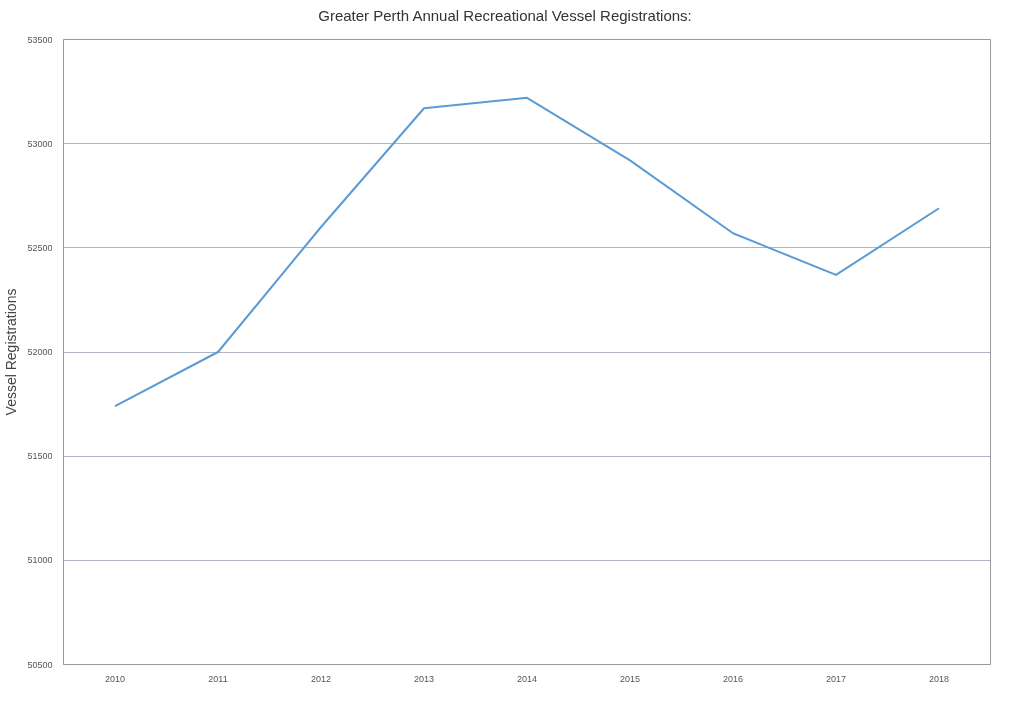 Image resolution: width=1029 pixels, height=703 pixels. Describe the element at coordinates (11, 352) in the screenshot. I see `y-axis-title: Vessel Registrations` at that location.